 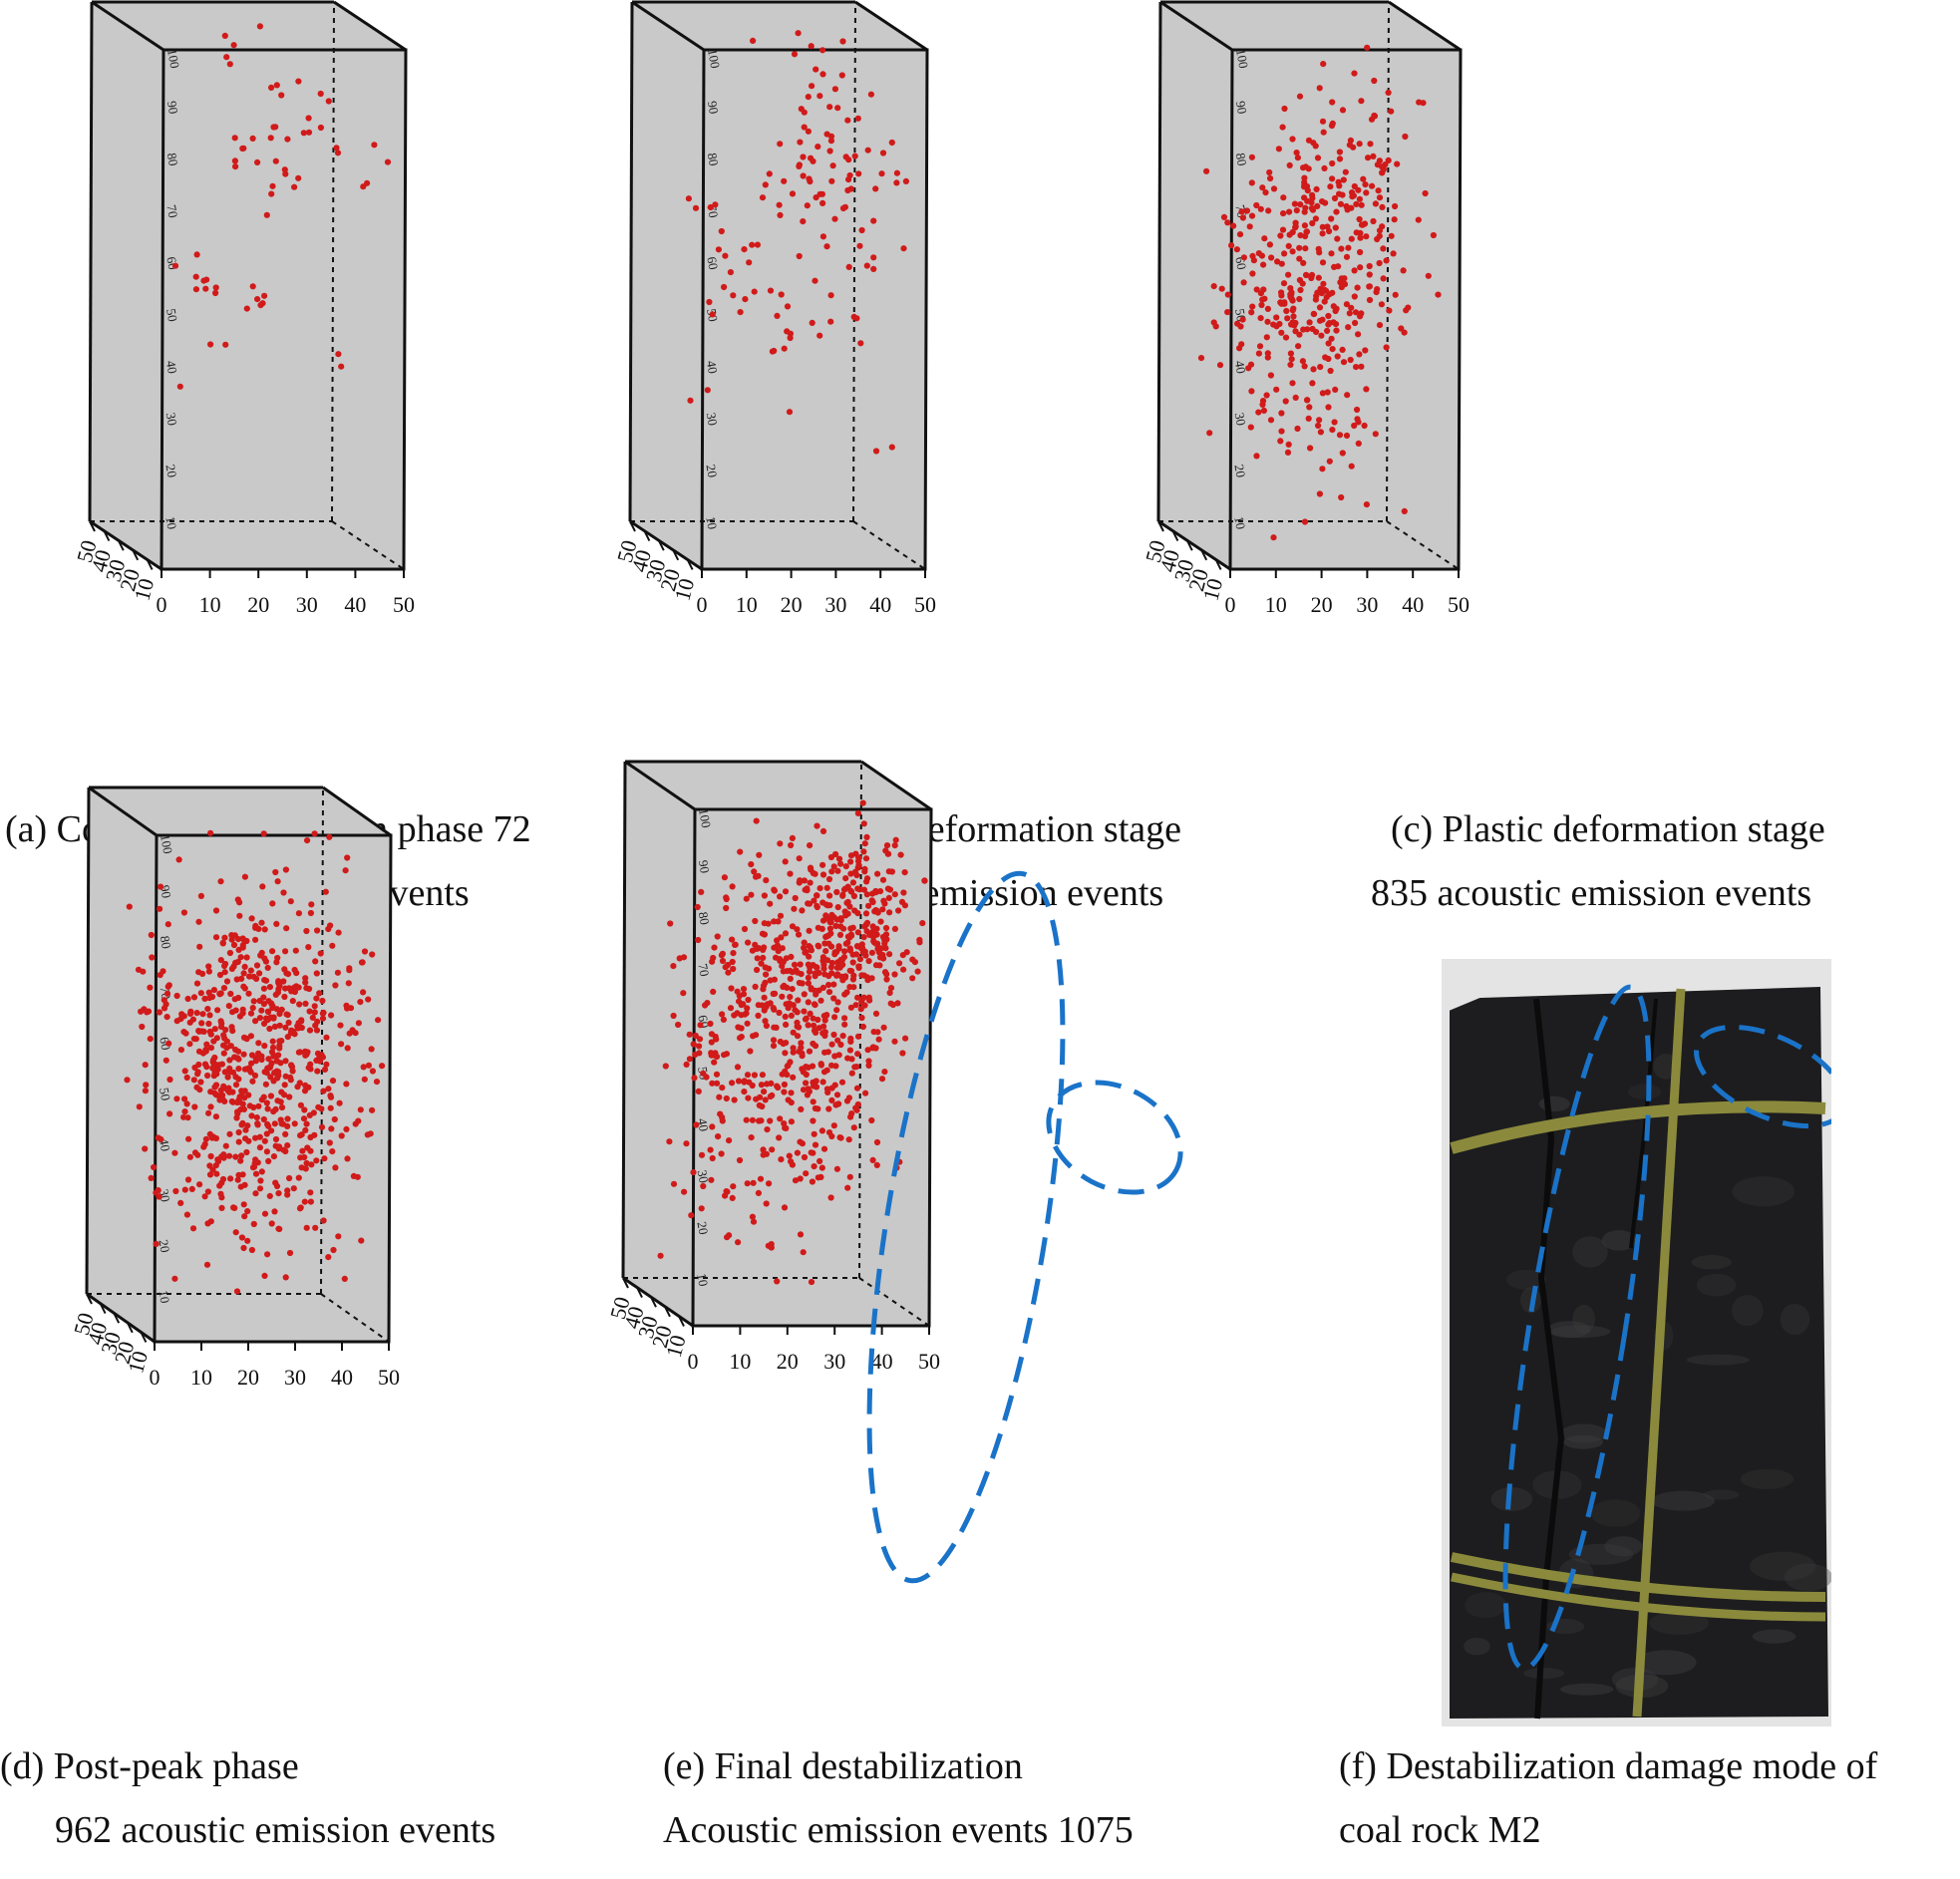 I want to click on y-tick, so click(x=639, y=1293).